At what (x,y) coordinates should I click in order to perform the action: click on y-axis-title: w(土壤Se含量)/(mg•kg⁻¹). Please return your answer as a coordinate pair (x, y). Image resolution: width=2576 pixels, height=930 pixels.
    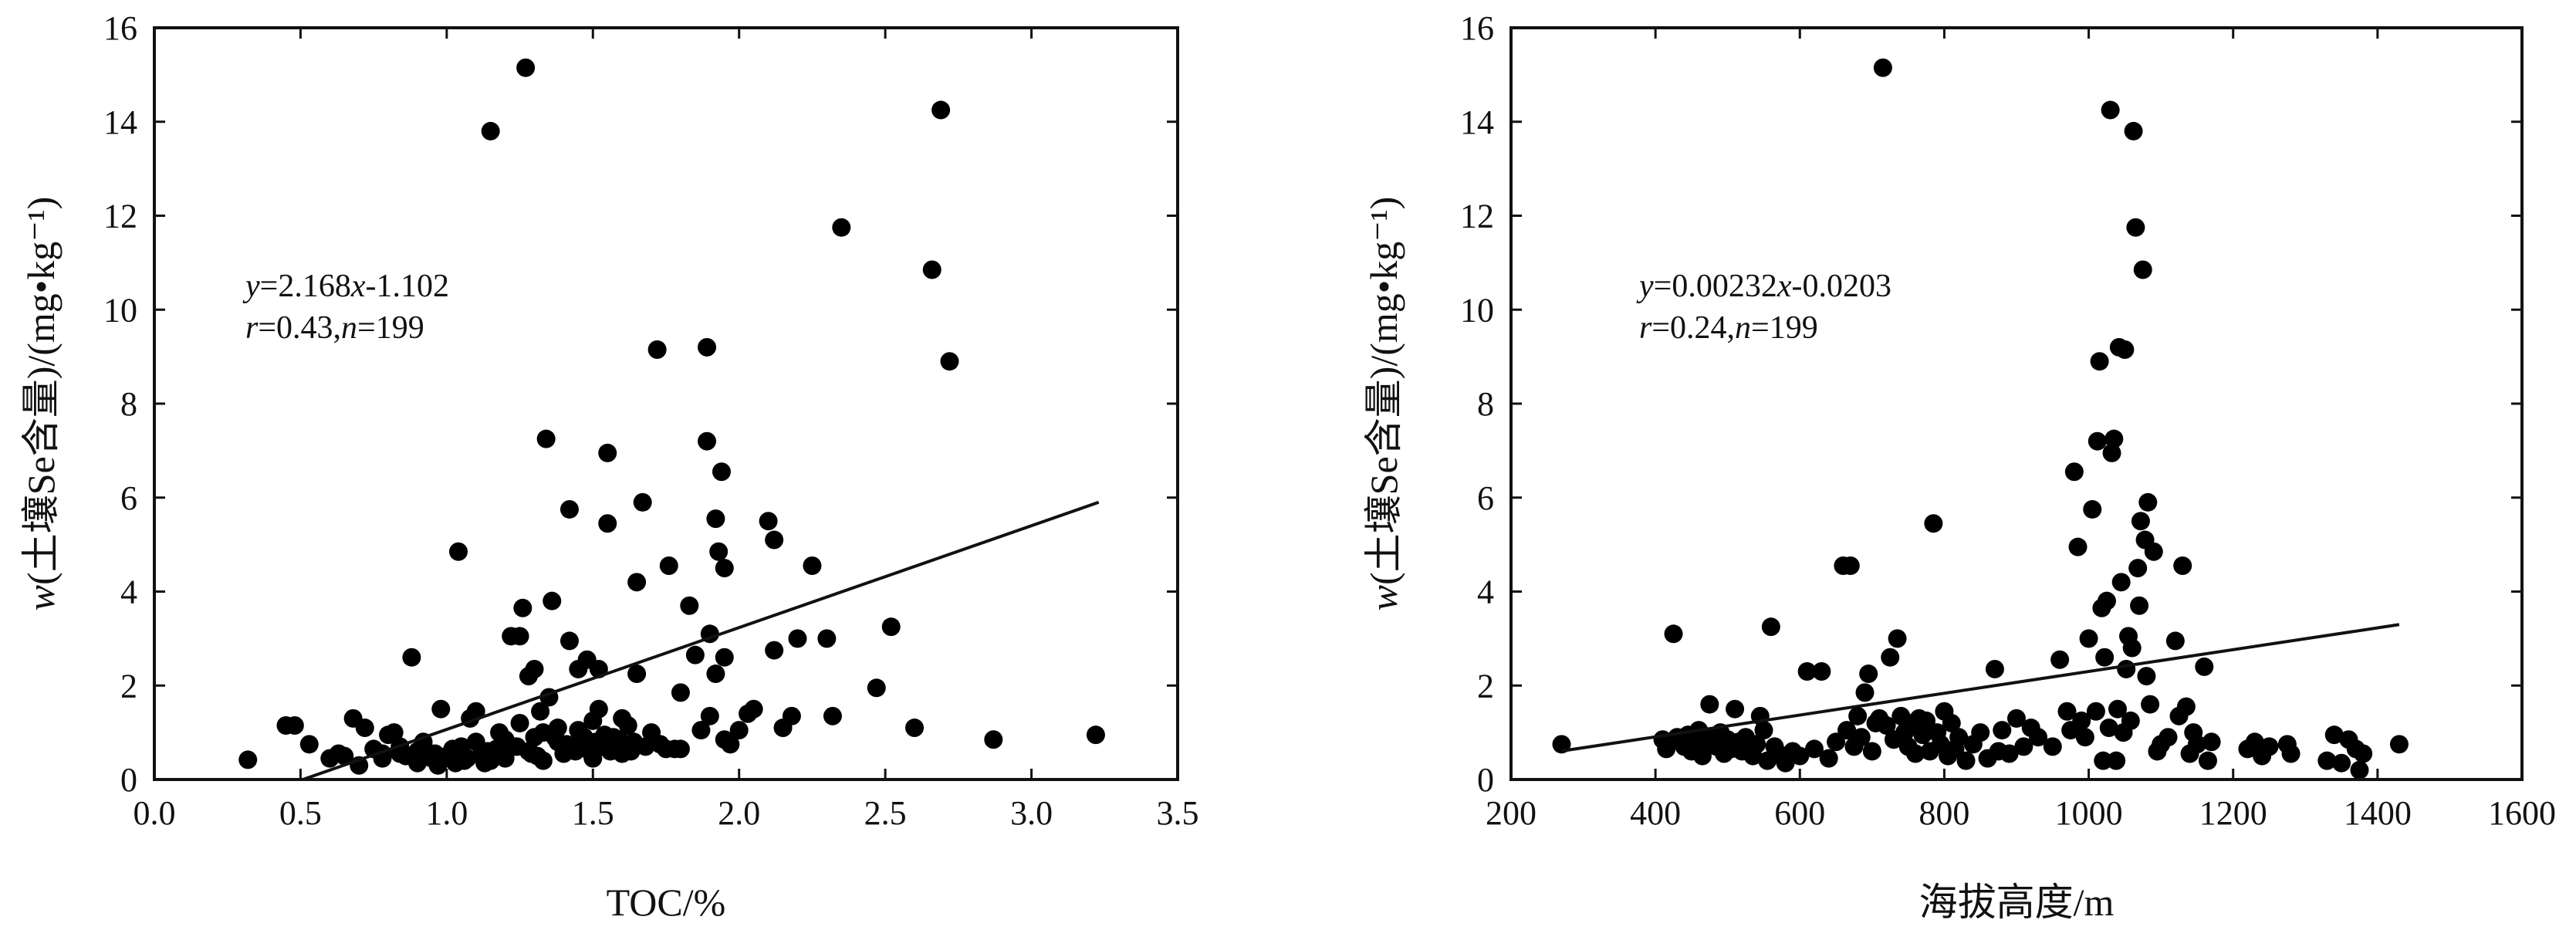
    Looking at the image, I should click on (1383, 404).